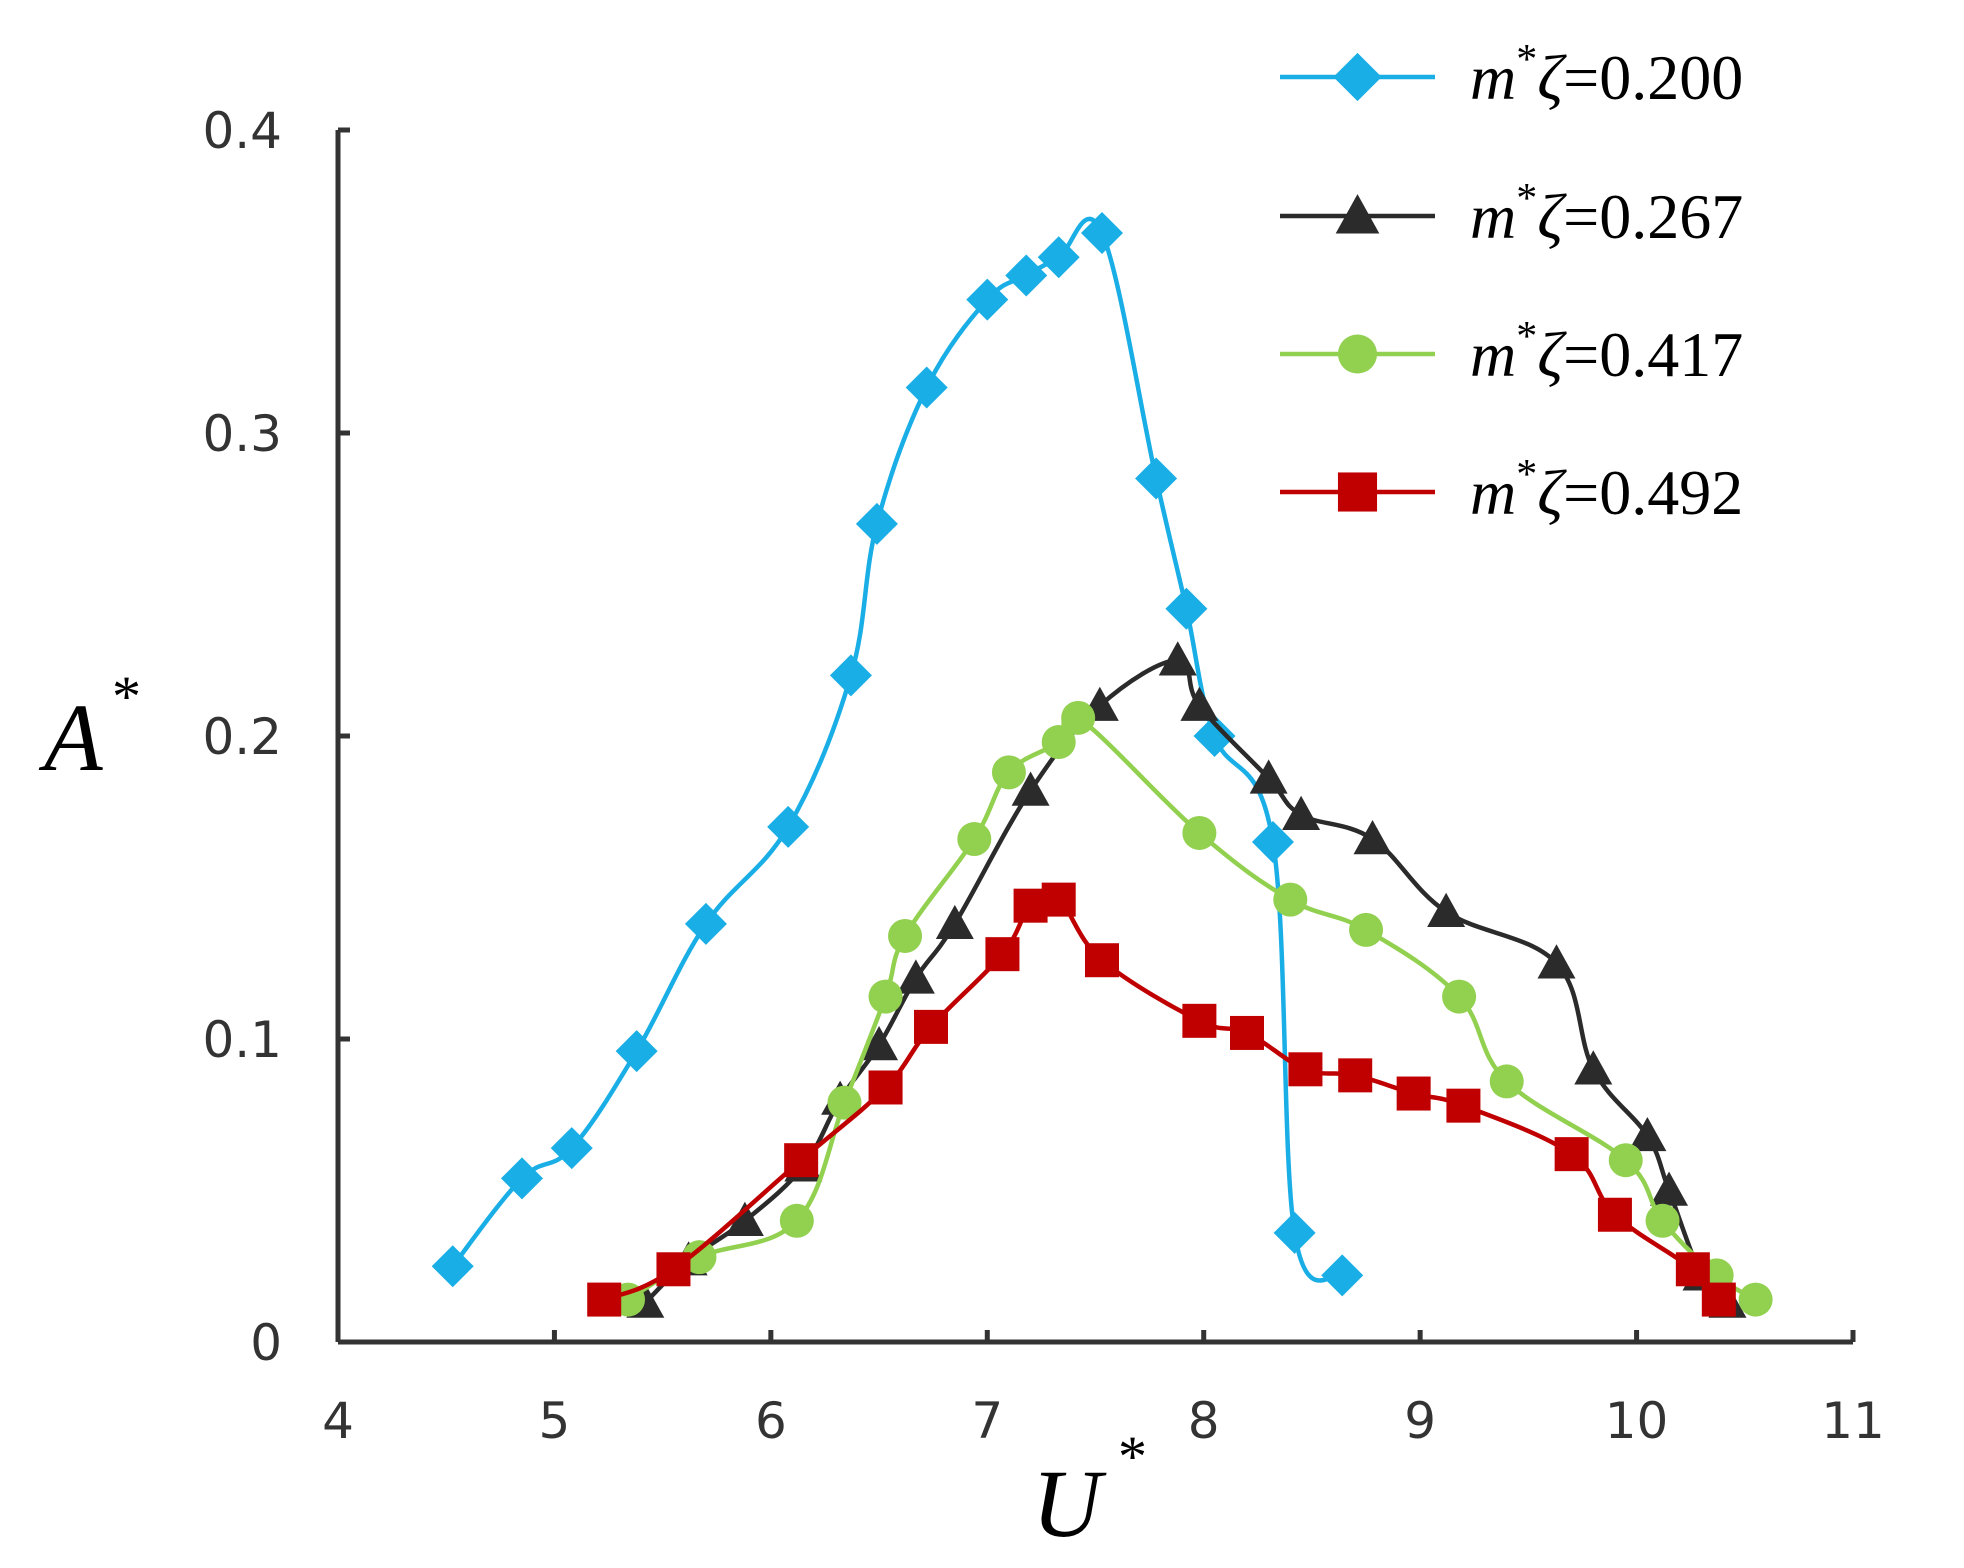  Describe the element at coordinates (1069, 1503) in the screenshot. I see `x-axis-title-base: U` at that location.